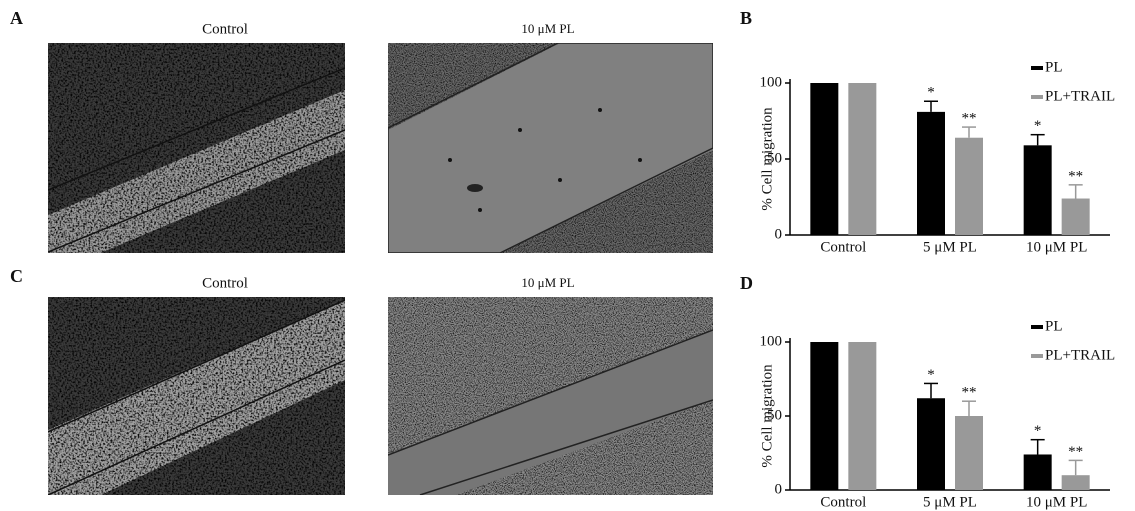  What do you see at coordinates (746, 283) in the screenshot?
I see `panel-letter: D` at bounding box center [746, 283].